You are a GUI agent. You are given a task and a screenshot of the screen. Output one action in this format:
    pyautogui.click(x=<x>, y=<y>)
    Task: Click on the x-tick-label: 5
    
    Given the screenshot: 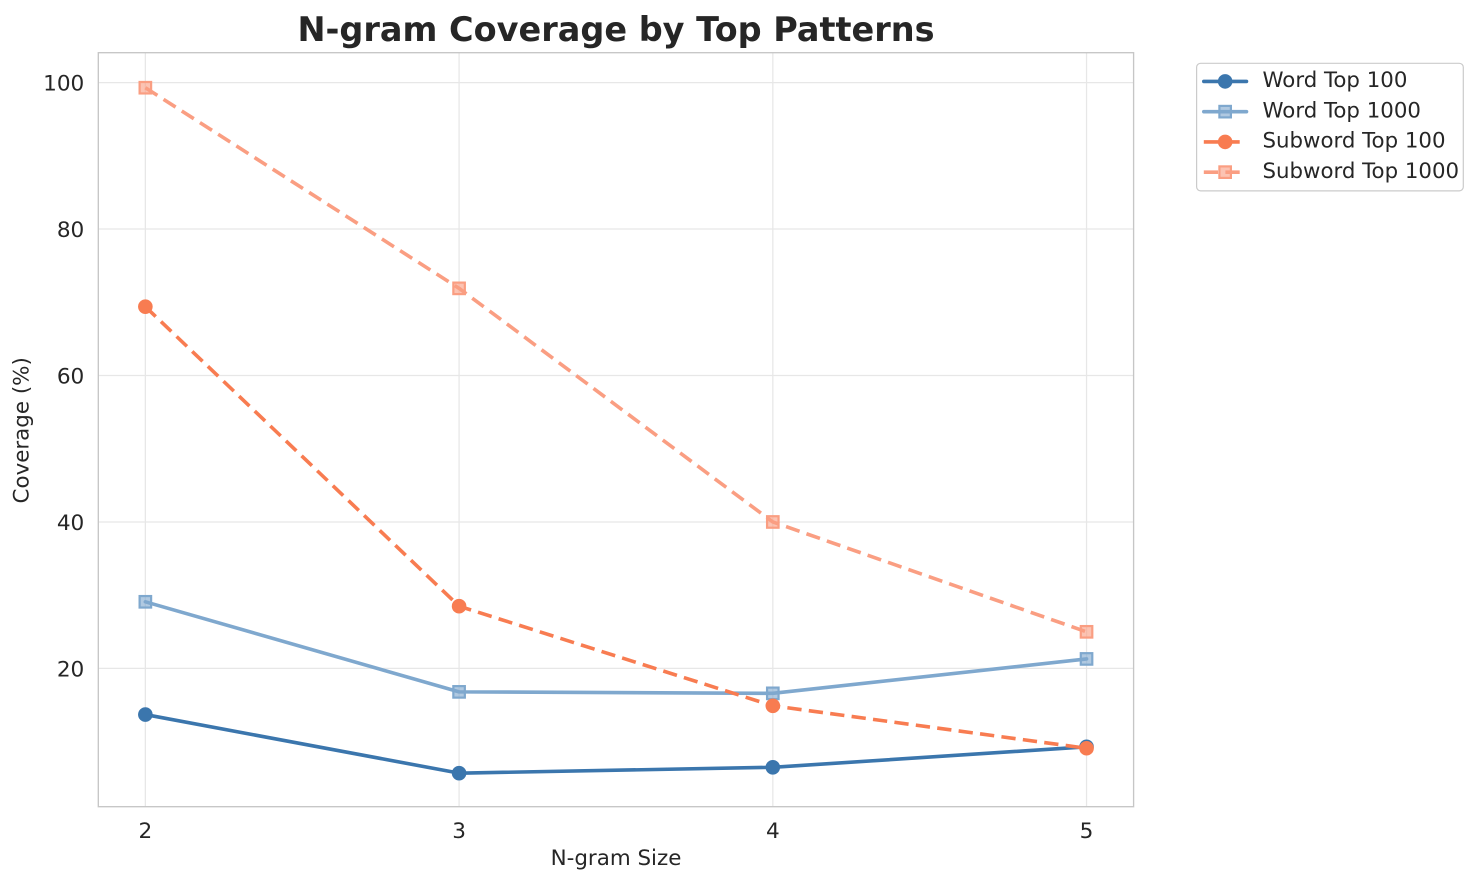 What is the action you would take?
    pyautogui.click(x=1087, y=831)
    